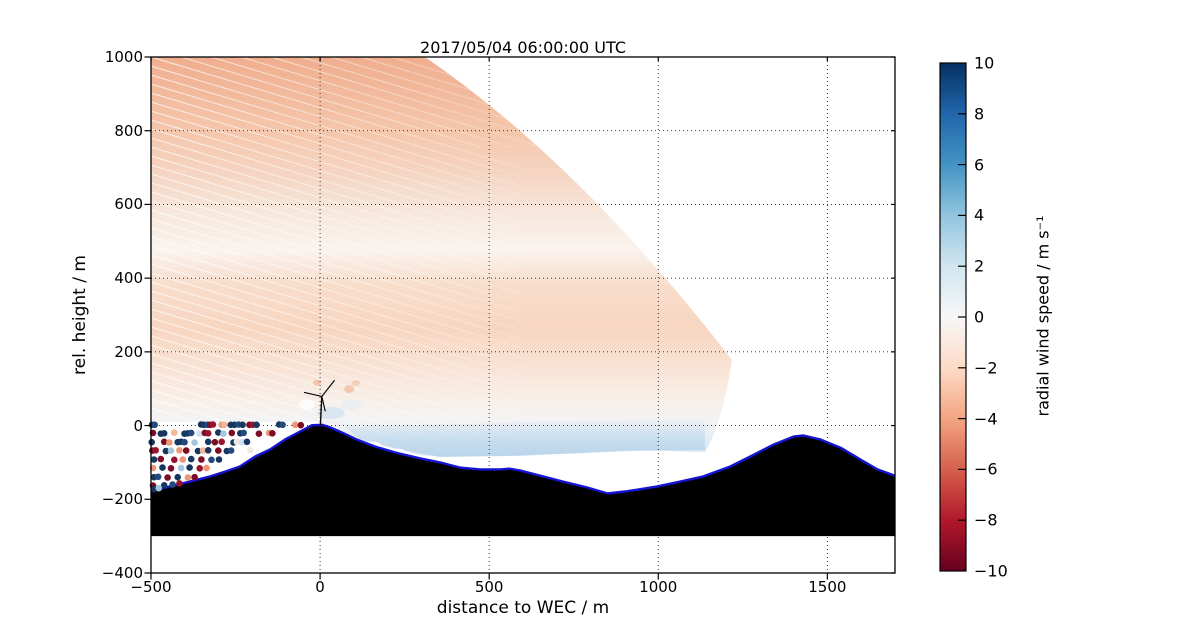 The height and width of the screenshot is (636, 1200). What do you see at coordinates (489, 587) in the screenshot?
I see `x-tick-label: 500` at bounding box center [489, 587].